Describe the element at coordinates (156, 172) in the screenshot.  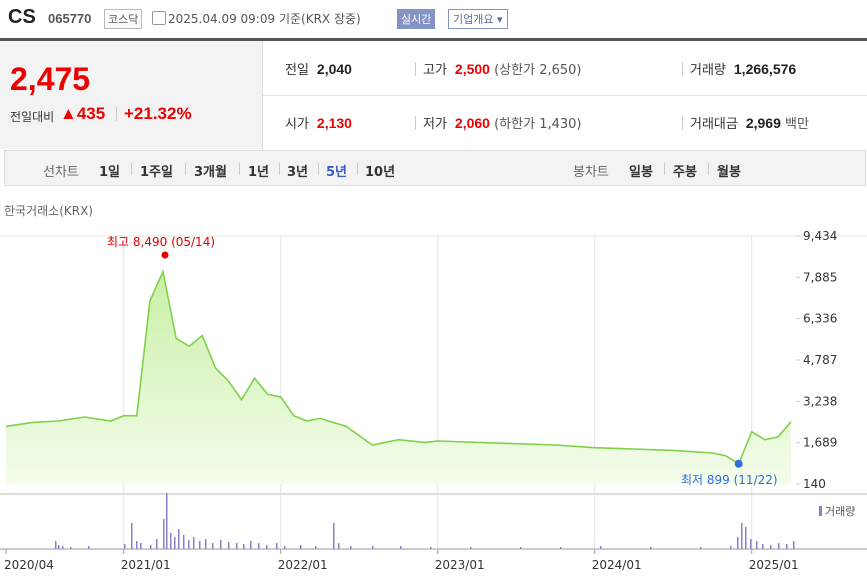
I see `tab-1w: 1주일` at that location.